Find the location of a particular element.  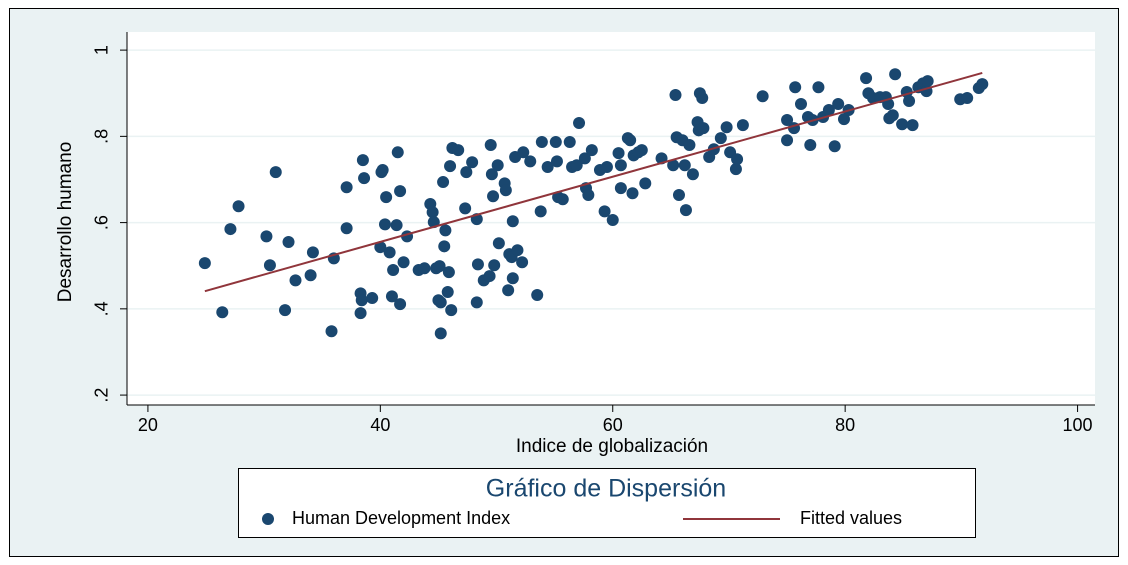

y-tick-label: .4 is located at coordinates (102, 308).